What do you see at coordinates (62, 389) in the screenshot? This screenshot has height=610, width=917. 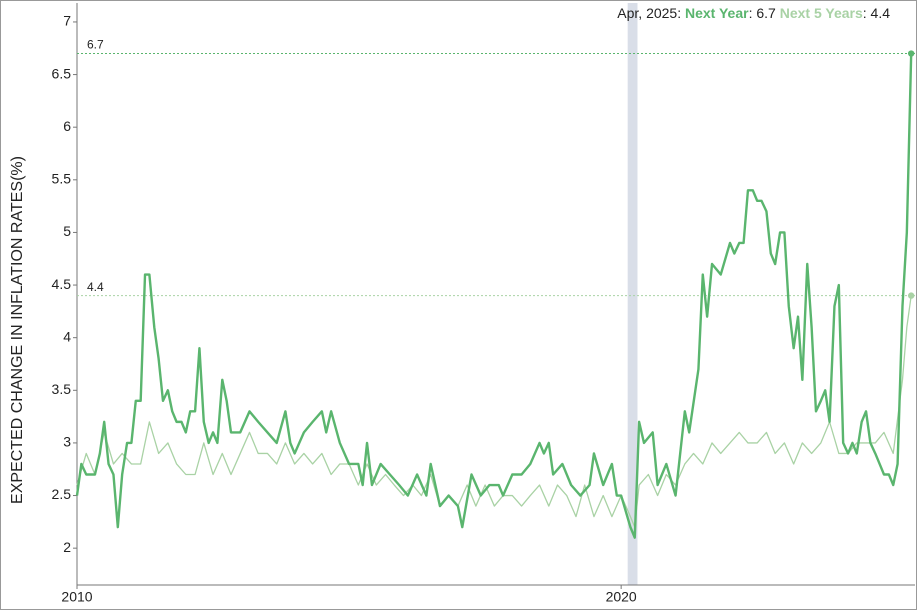 I see `y-tick-label: 3.5` at bounding box center [62, 389].